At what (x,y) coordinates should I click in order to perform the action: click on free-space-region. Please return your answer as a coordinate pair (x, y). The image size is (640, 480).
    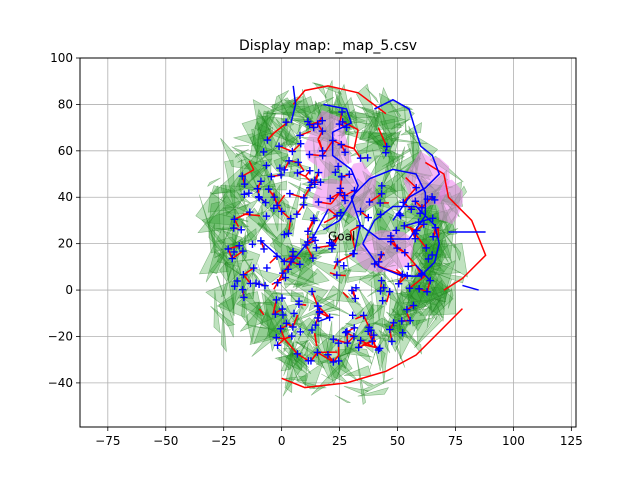
    Looking at the image, I should click on (449, 202).